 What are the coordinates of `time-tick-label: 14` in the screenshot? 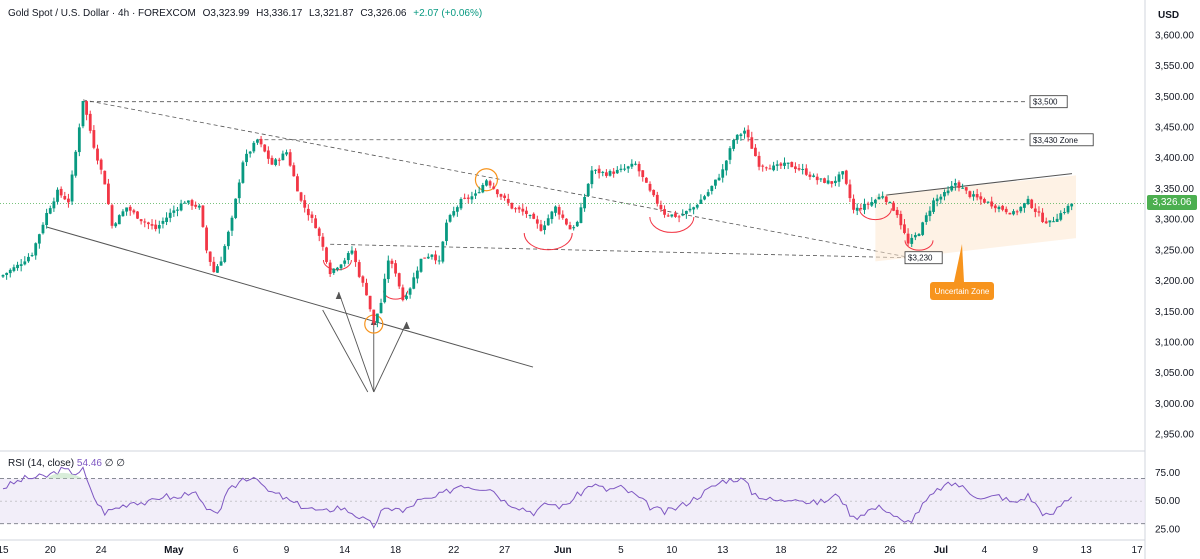 It's located at (345, 550).